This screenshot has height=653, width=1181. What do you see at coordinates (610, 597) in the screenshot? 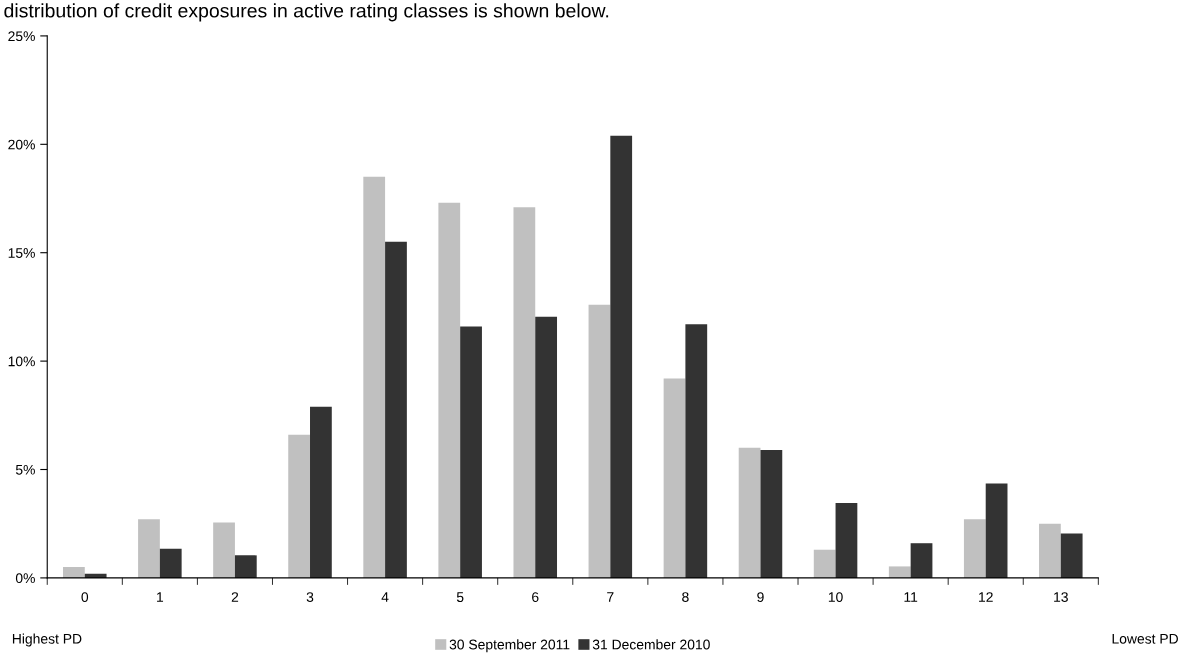
I see `x-tick-label: 7` at bounding box center [610, 597].